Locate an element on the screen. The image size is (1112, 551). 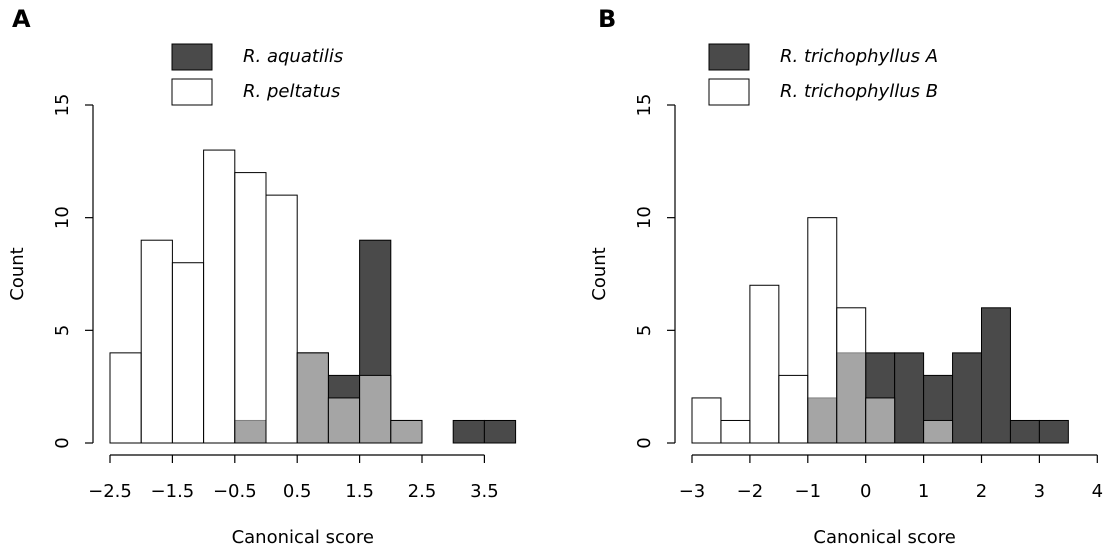
panel-label: B is located at coordinates (607, 19).